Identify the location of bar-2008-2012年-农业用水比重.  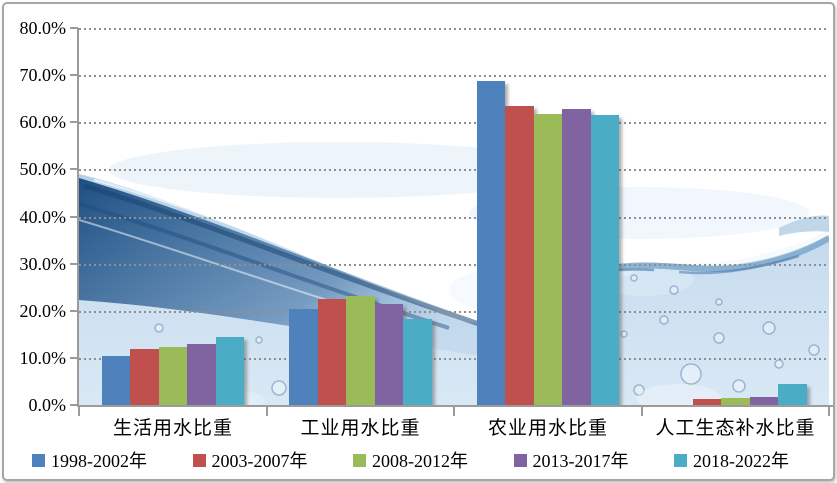
(547, 259).